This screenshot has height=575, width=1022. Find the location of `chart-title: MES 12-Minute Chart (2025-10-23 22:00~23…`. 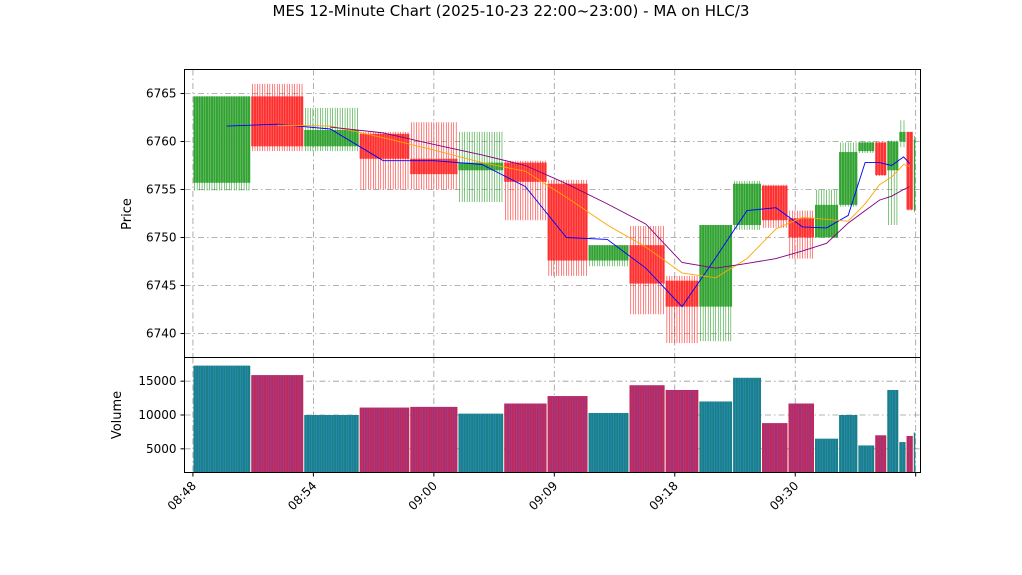

chart-title: MES 12-Minute Chart (2025-10-23 22:00~23… is located at coordinates (511, 11).